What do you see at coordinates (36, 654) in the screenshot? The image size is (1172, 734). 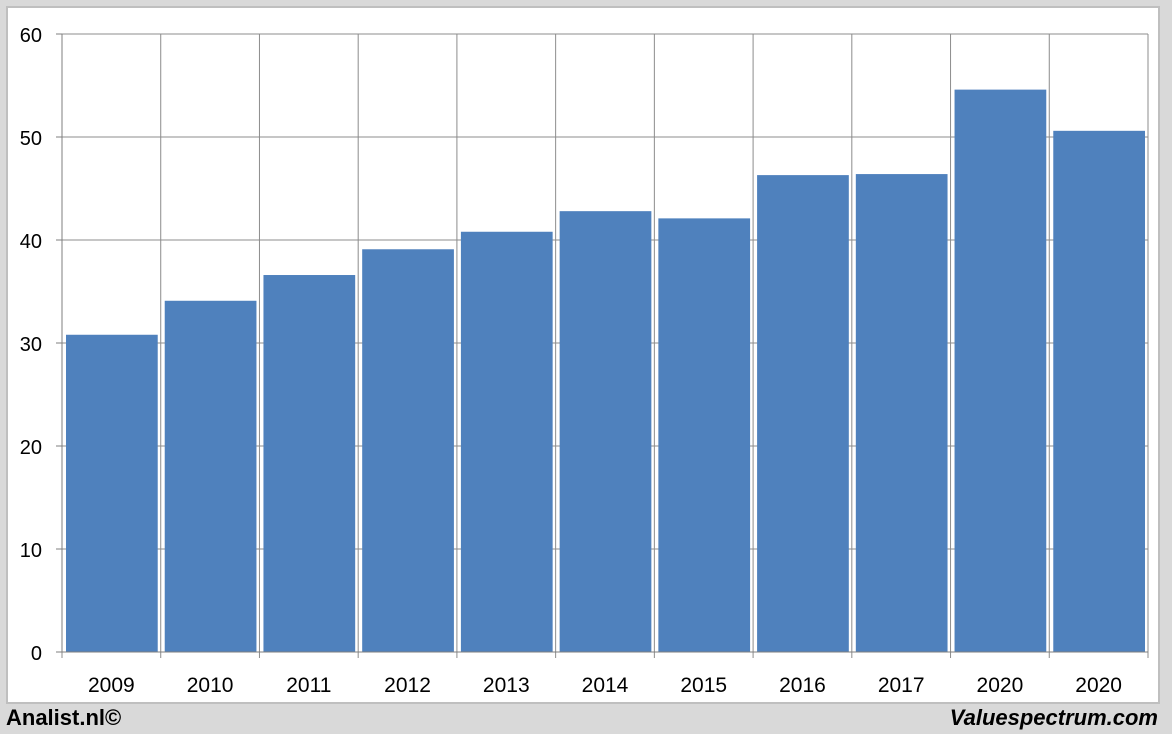 I see `y-tick-label: 0` at bounding box center [36, 654].